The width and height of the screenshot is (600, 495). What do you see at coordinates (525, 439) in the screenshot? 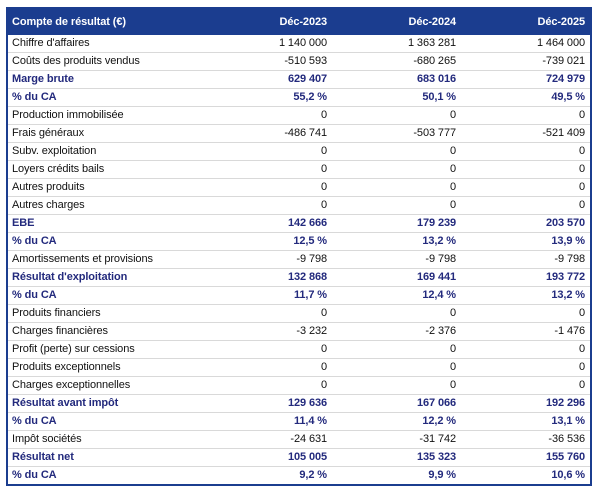
I see `cell-value: -36 536` at bounding box center [525, 439].